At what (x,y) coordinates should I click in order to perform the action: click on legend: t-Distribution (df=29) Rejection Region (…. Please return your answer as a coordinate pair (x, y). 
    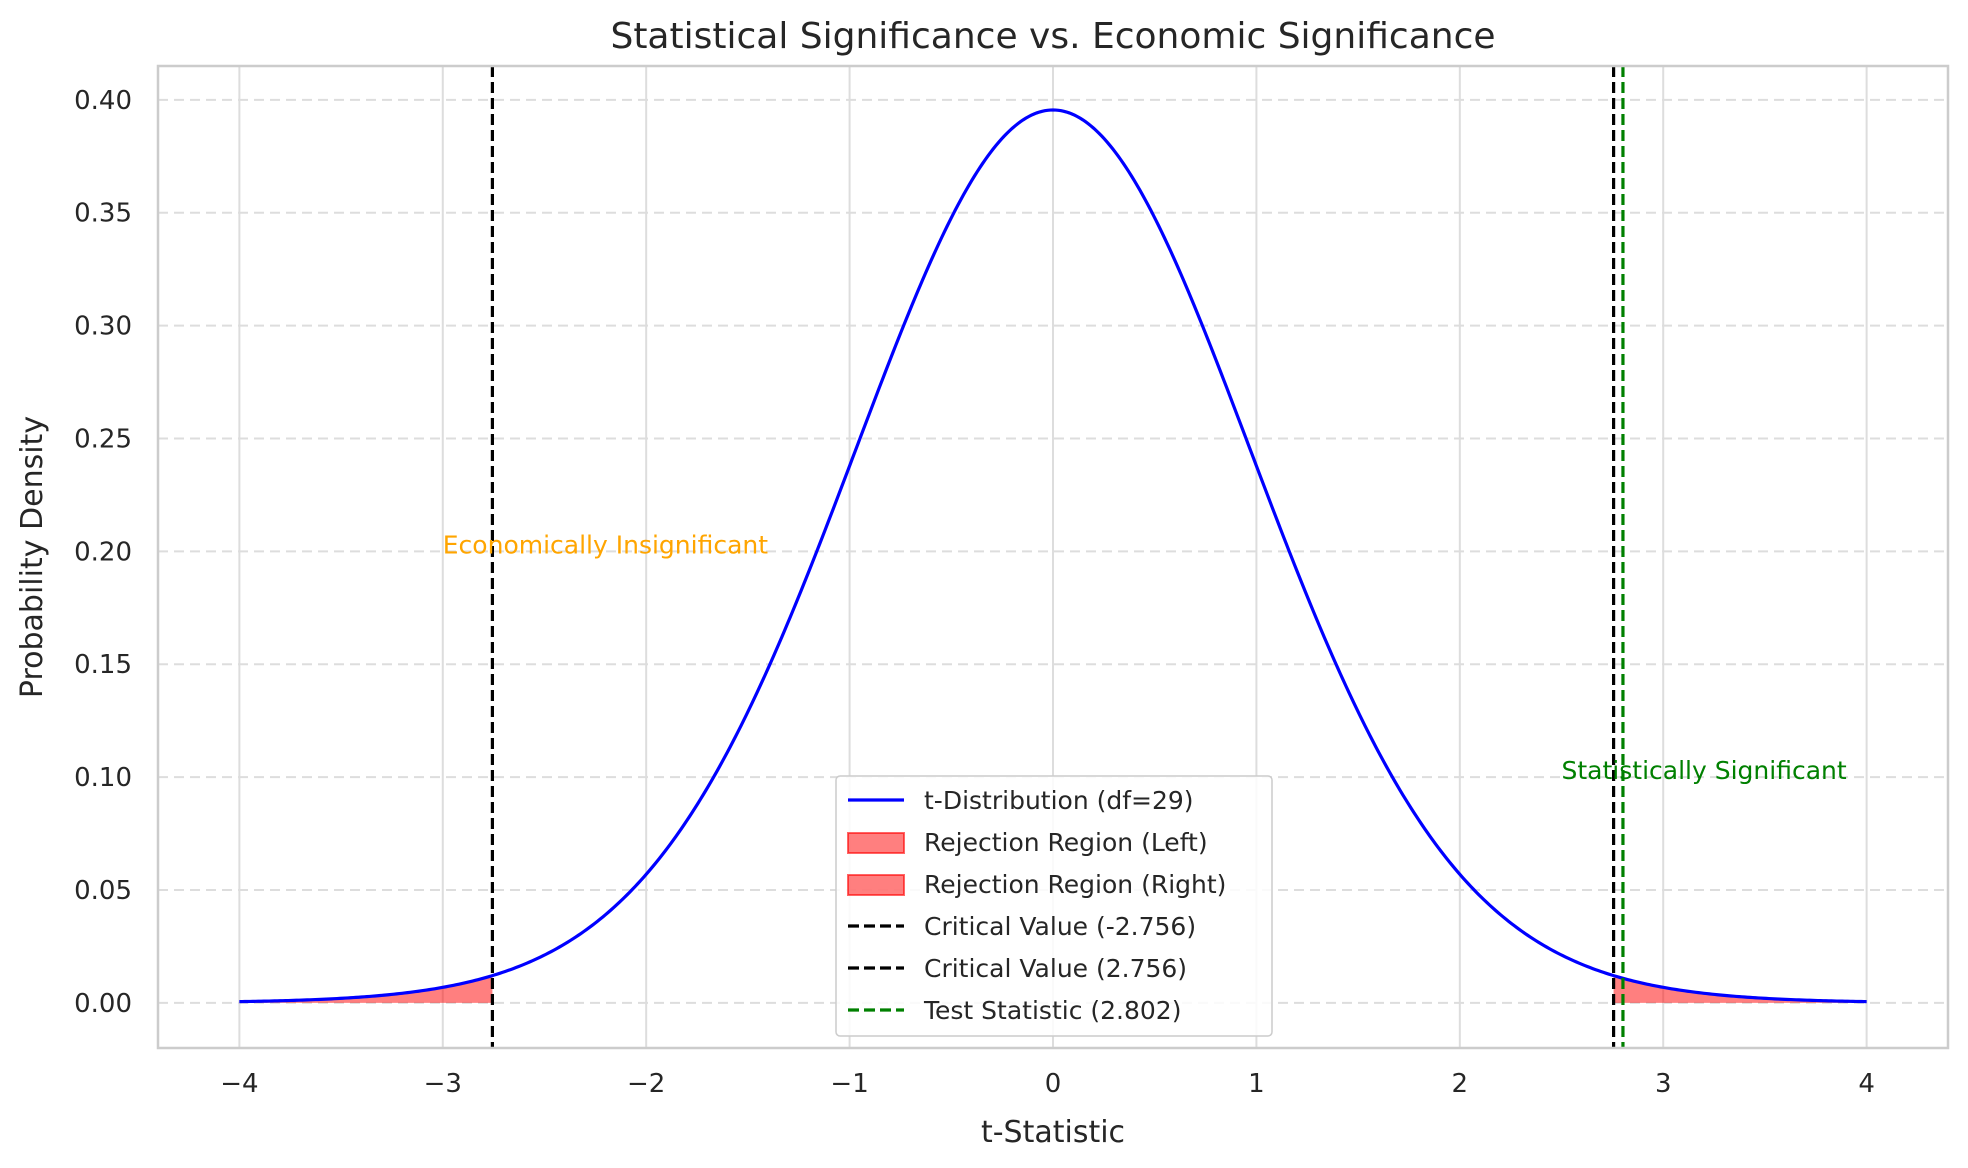
    Looking at the image, I should click on (1054, 906).